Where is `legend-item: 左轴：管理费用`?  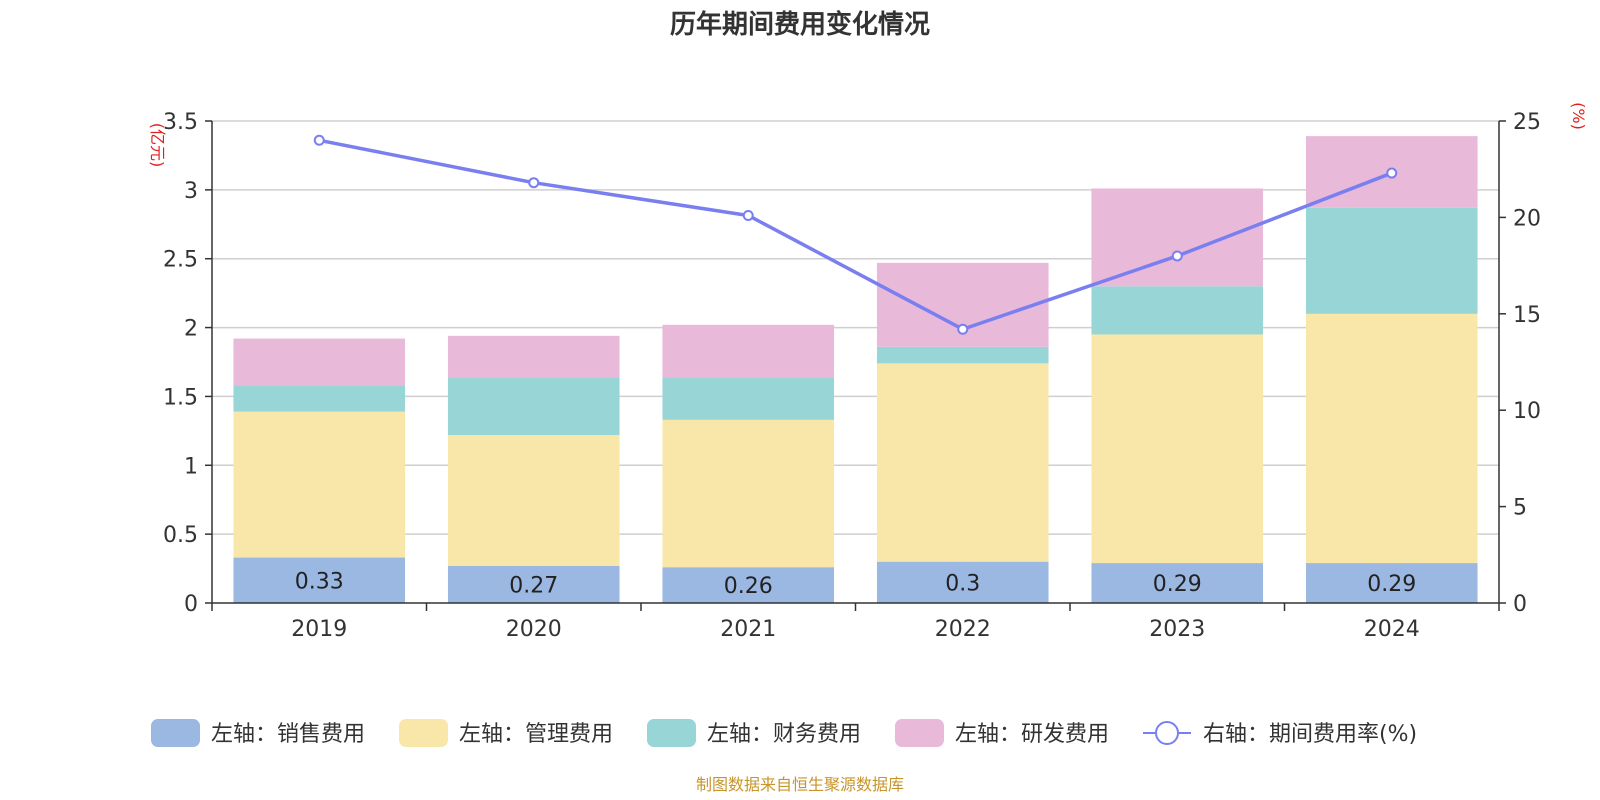
legend-item: 左轴：管理费用 is located at coordinates (506, 733).